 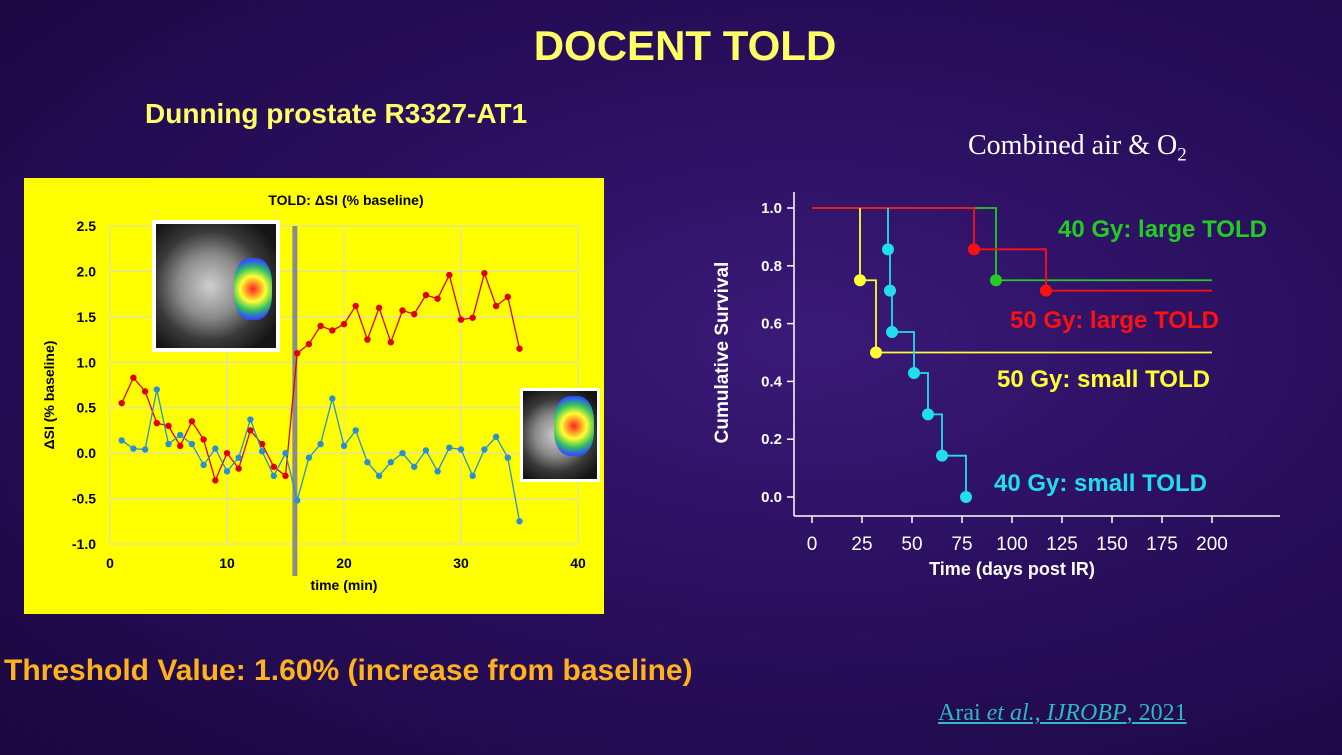 What do you see at coordinates (461, 563) in the screenshot?
I see `told-x-tick-label: 30` at bounding box center [461, 563].